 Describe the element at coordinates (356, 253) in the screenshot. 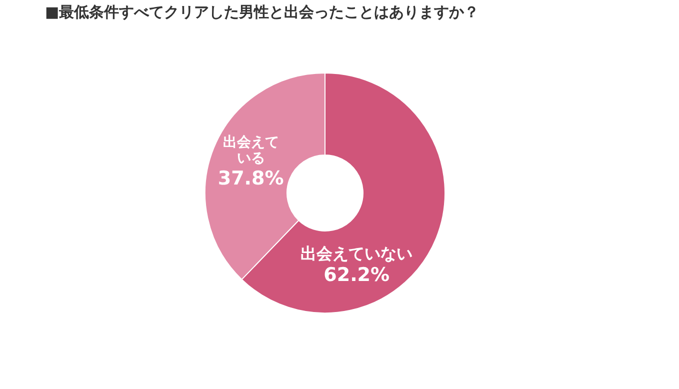

I see `slice-label: 出会えていない` at that location.